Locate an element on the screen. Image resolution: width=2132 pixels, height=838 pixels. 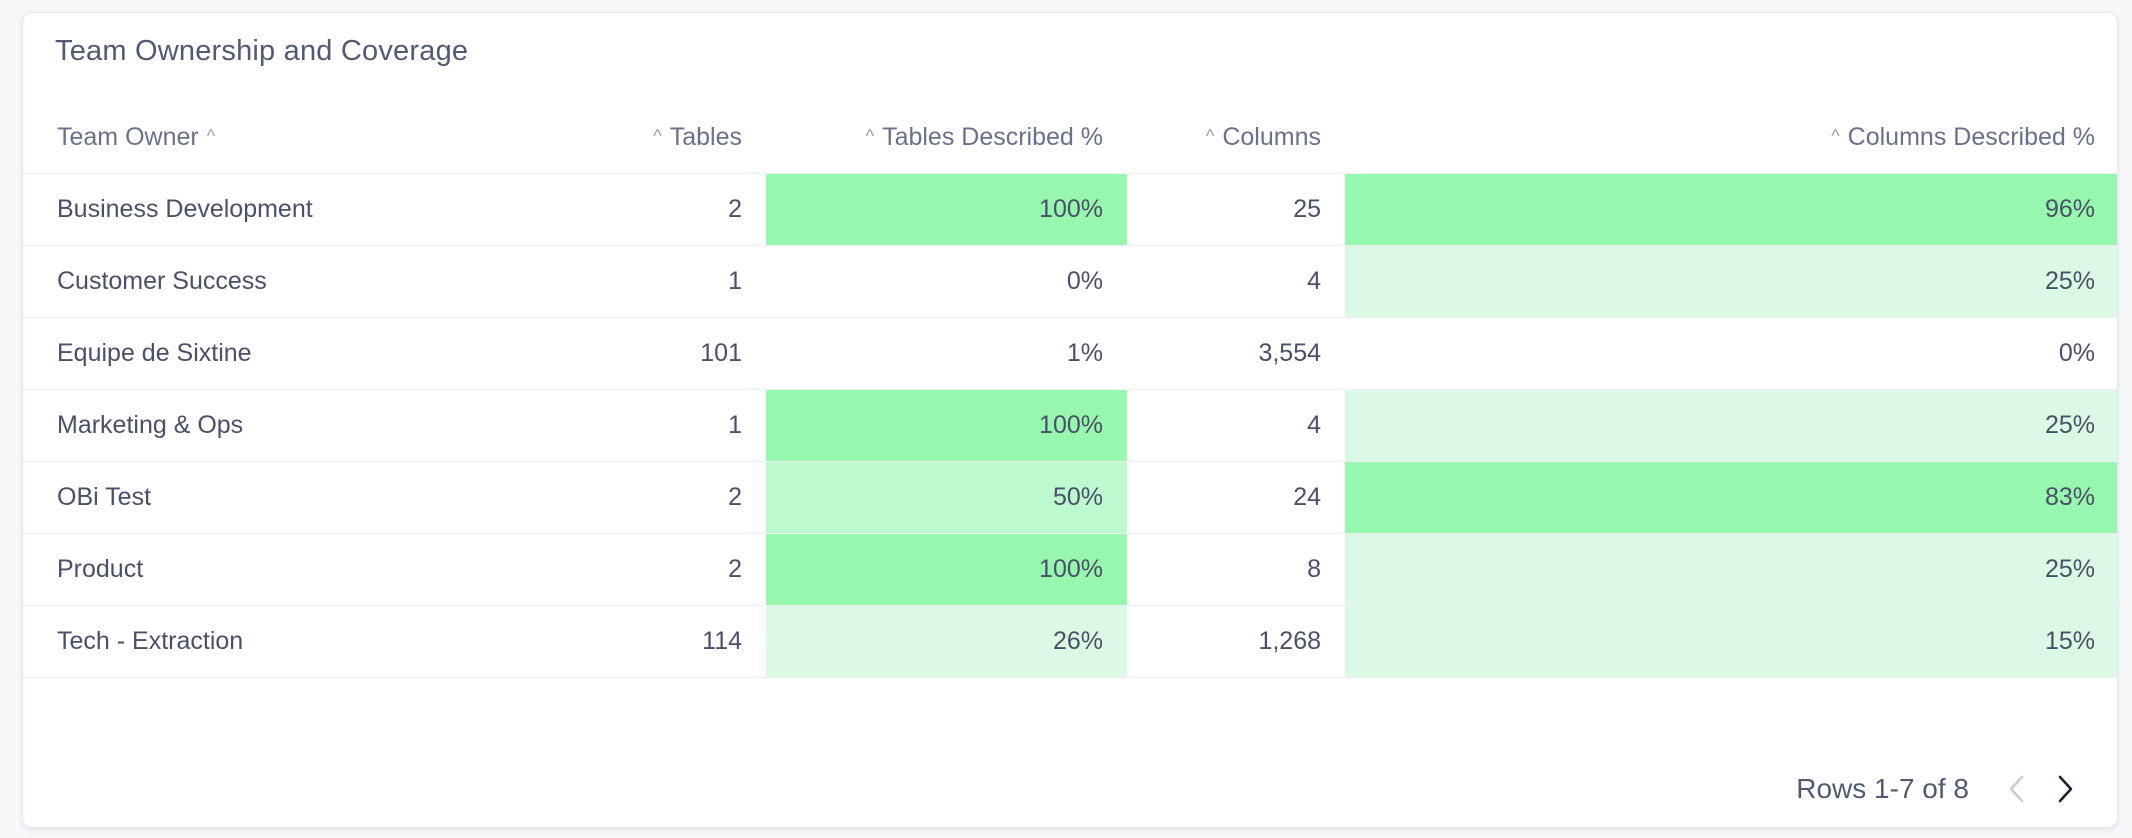
chevron-left-icon is located at coordinates (2016, 789).